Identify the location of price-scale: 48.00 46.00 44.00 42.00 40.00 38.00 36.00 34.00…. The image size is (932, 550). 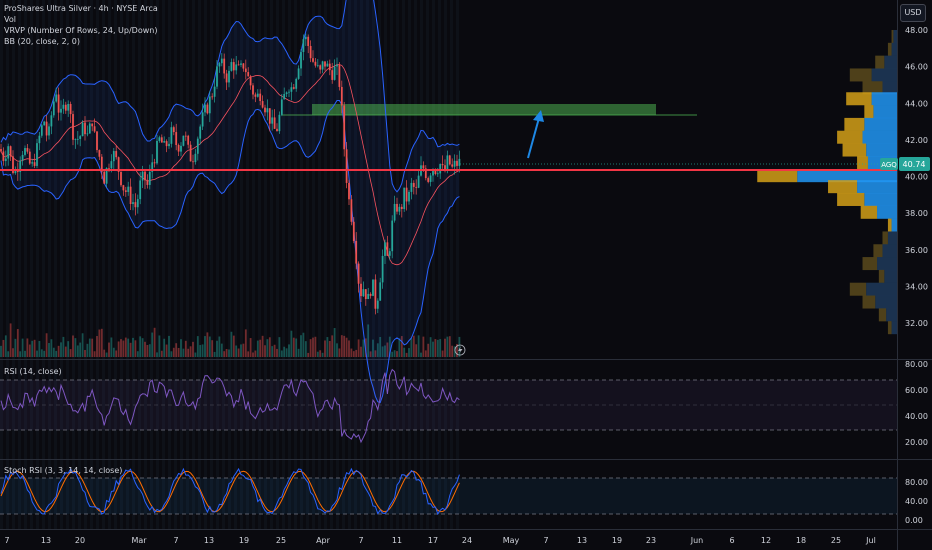
(916, 177).